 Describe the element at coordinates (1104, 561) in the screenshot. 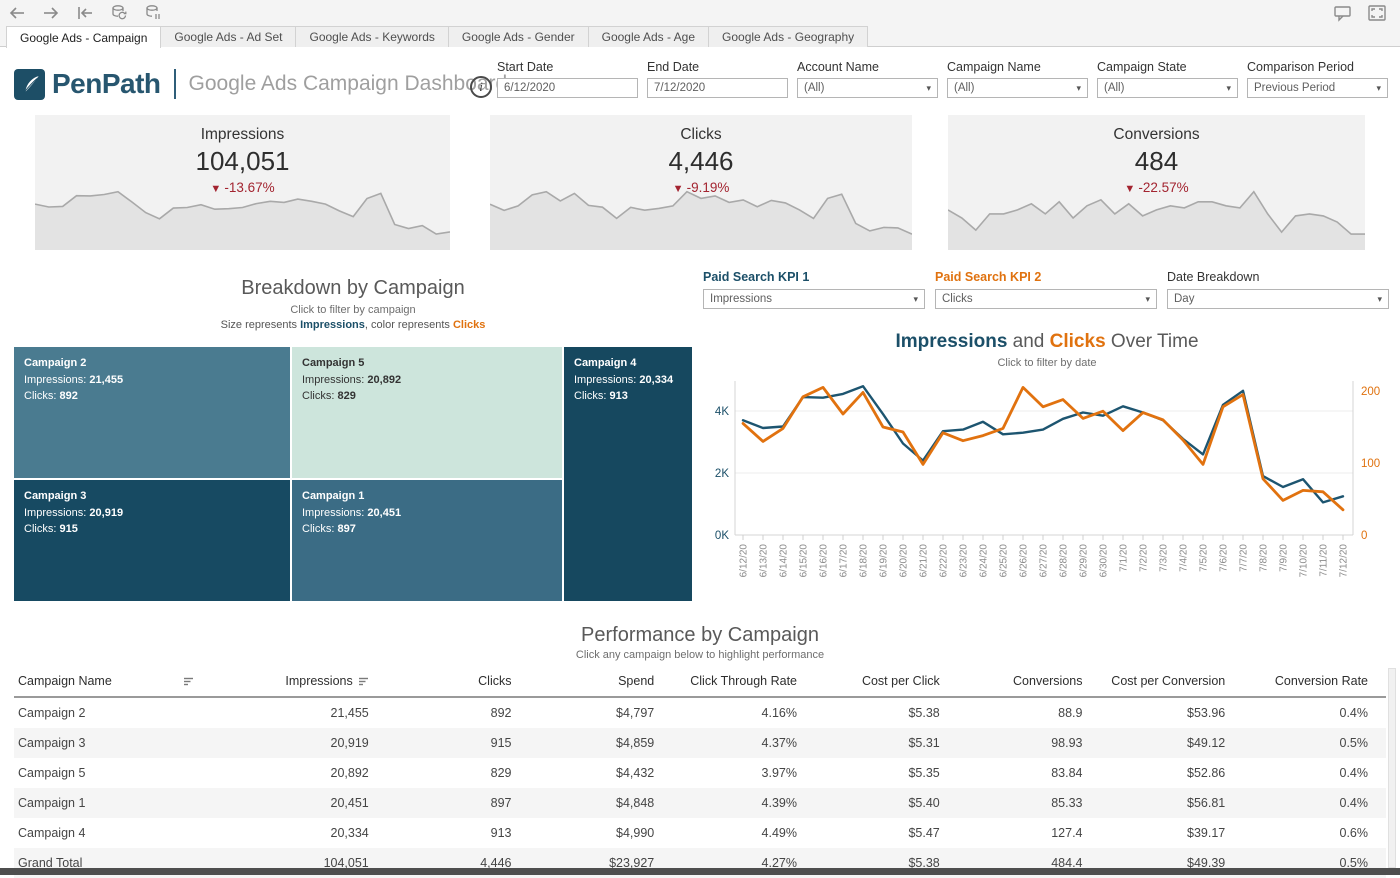

I see `svg-text: 6/30/20` at that location.